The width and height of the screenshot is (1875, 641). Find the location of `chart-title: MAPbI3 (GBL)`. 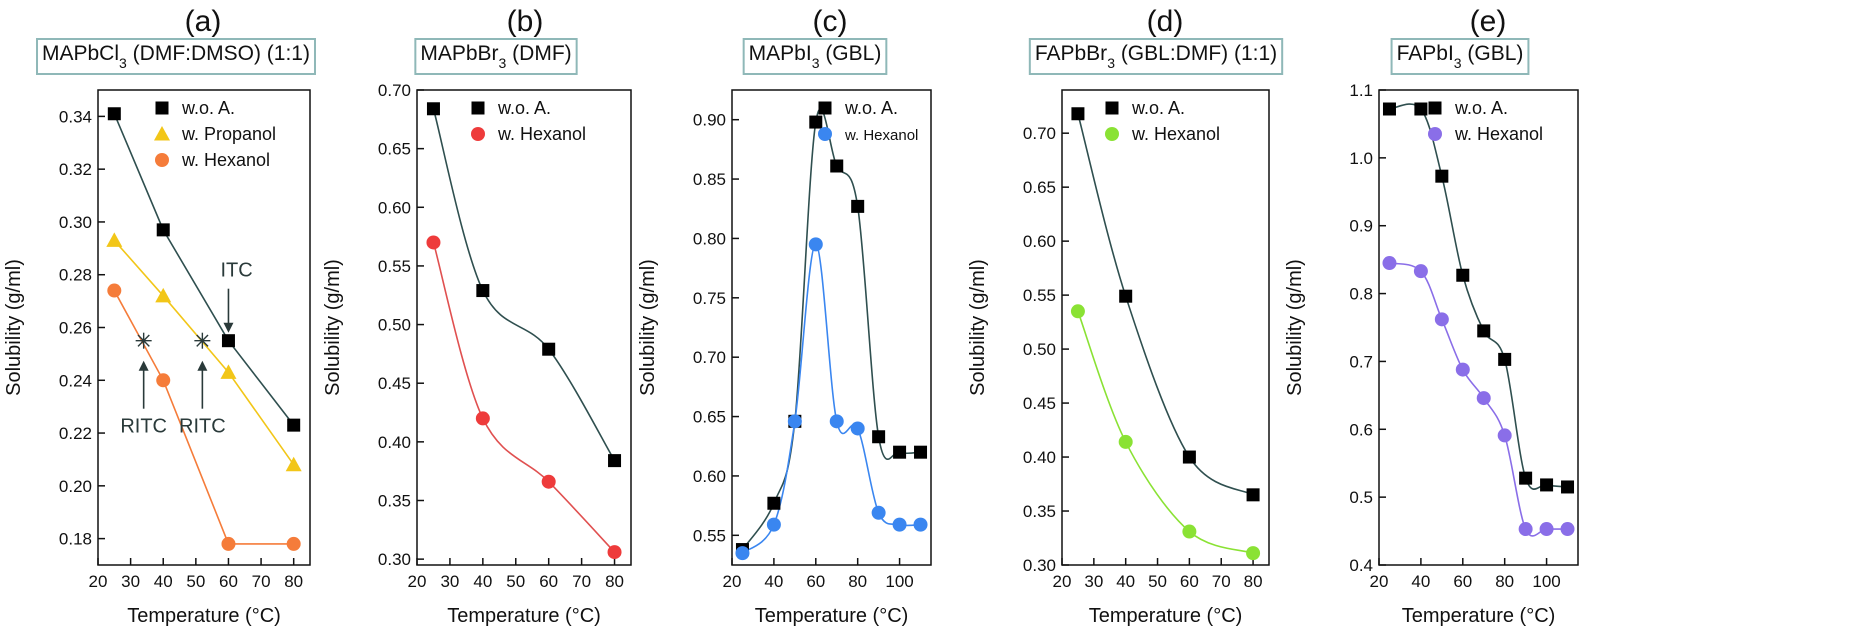

chart-title: MAPbI3 (GBL) is located at coordinates (815, 56).